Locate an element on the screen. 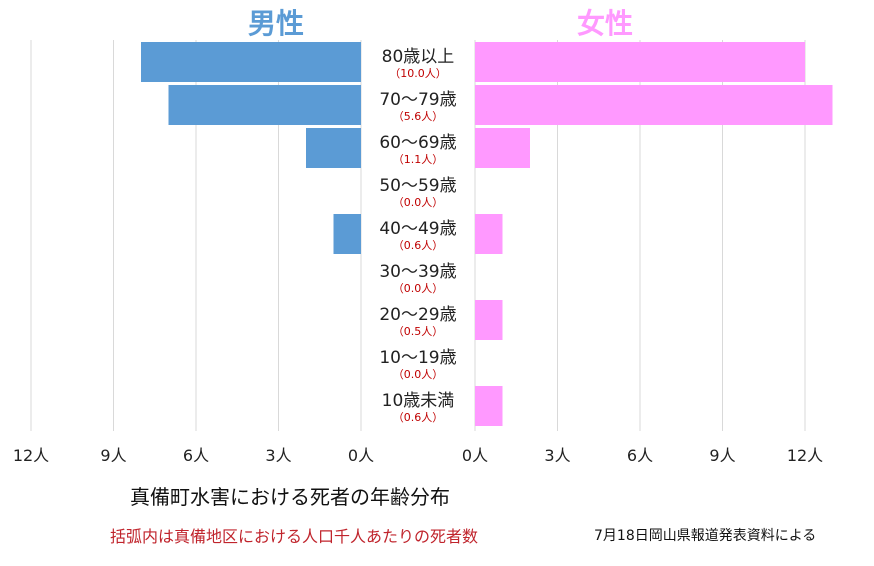  female-header: 女性 is located at coordinates (605, 23).